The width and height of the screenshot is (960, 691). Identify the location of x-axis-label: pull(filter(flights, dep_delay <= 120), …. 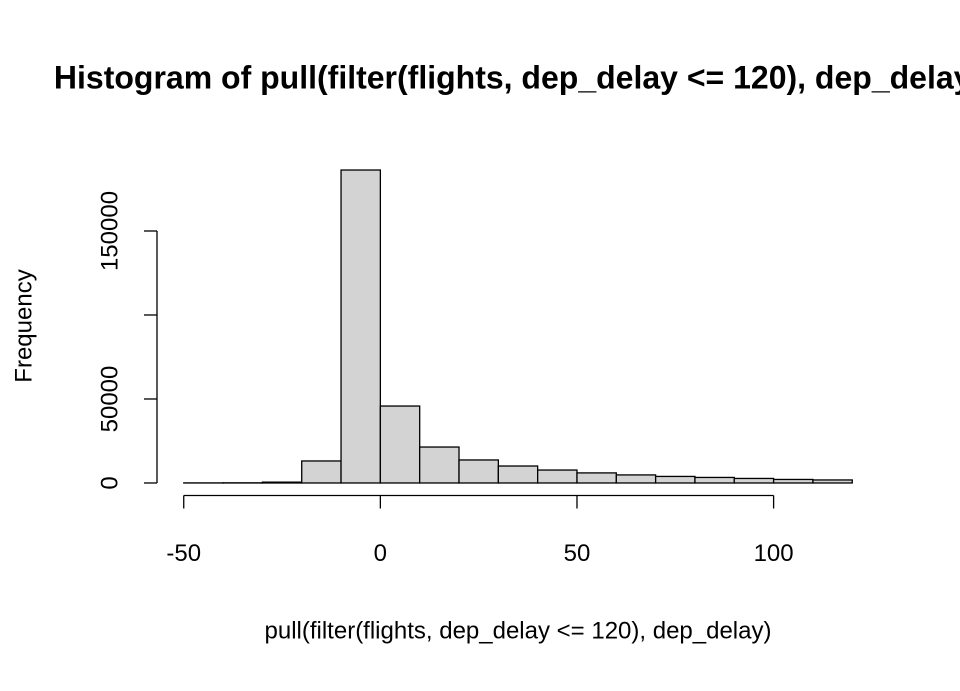
(518, 630).